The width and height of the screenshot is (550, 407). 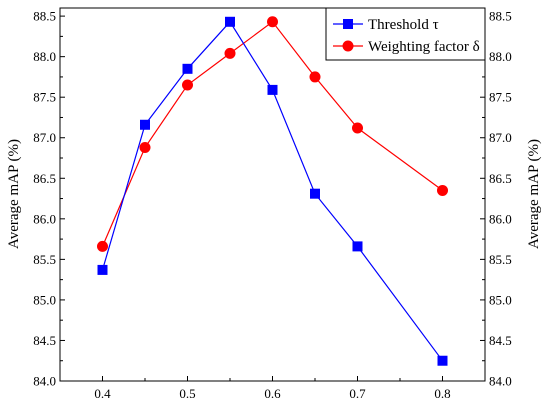 I want to click on legend-marker-weighting, so click(x=348, y=46).